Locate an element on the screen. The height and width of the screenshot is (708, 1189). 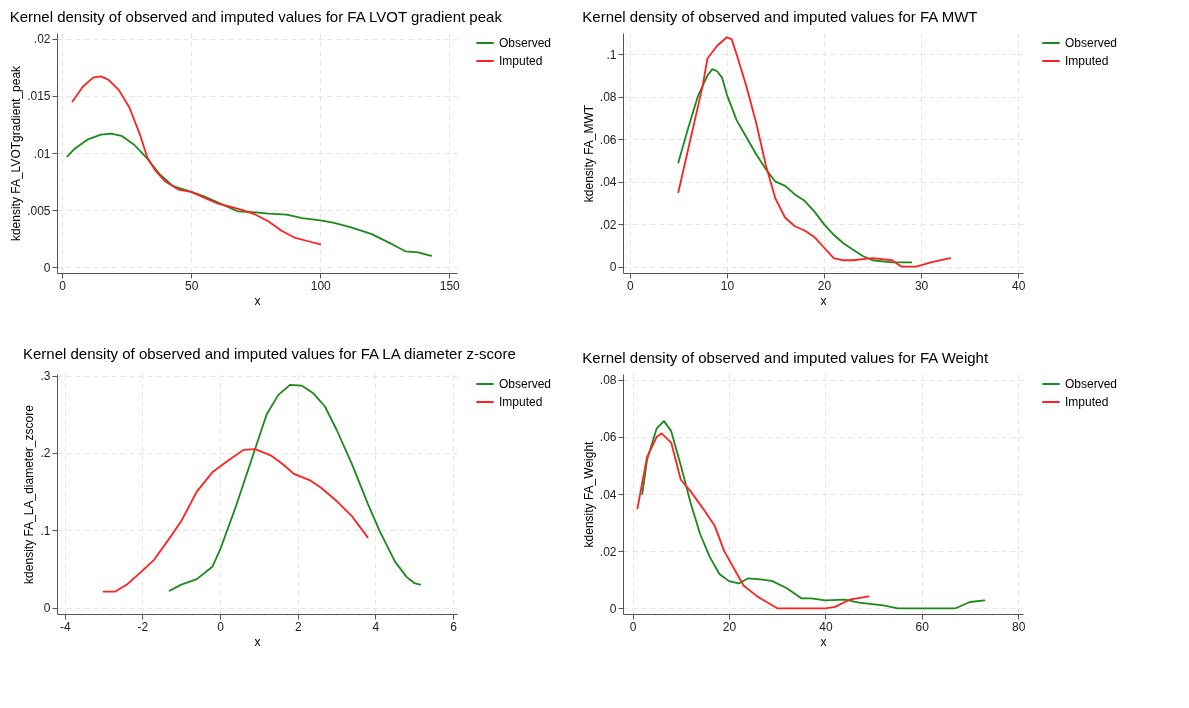
x-tick-label: 4 is located at coordinates (376, 626).